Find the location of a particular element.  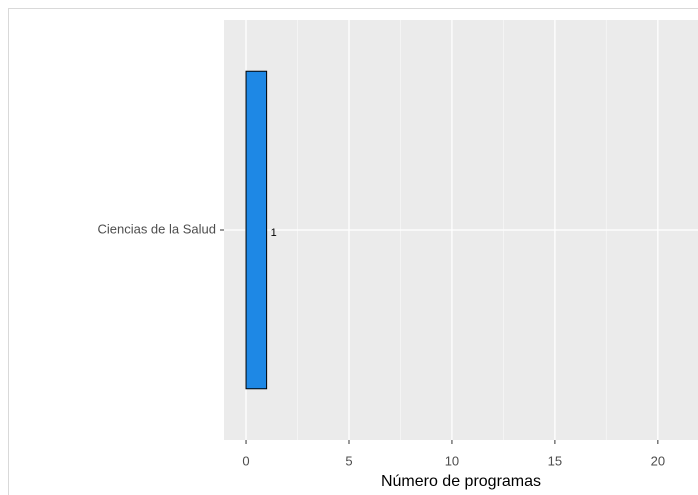

bar is located at coordinates (256, 230).